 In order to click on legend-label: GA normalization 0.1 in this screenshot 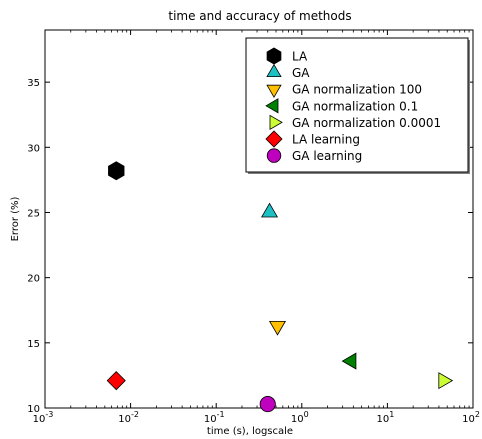, I will do `click(355, 106)`.